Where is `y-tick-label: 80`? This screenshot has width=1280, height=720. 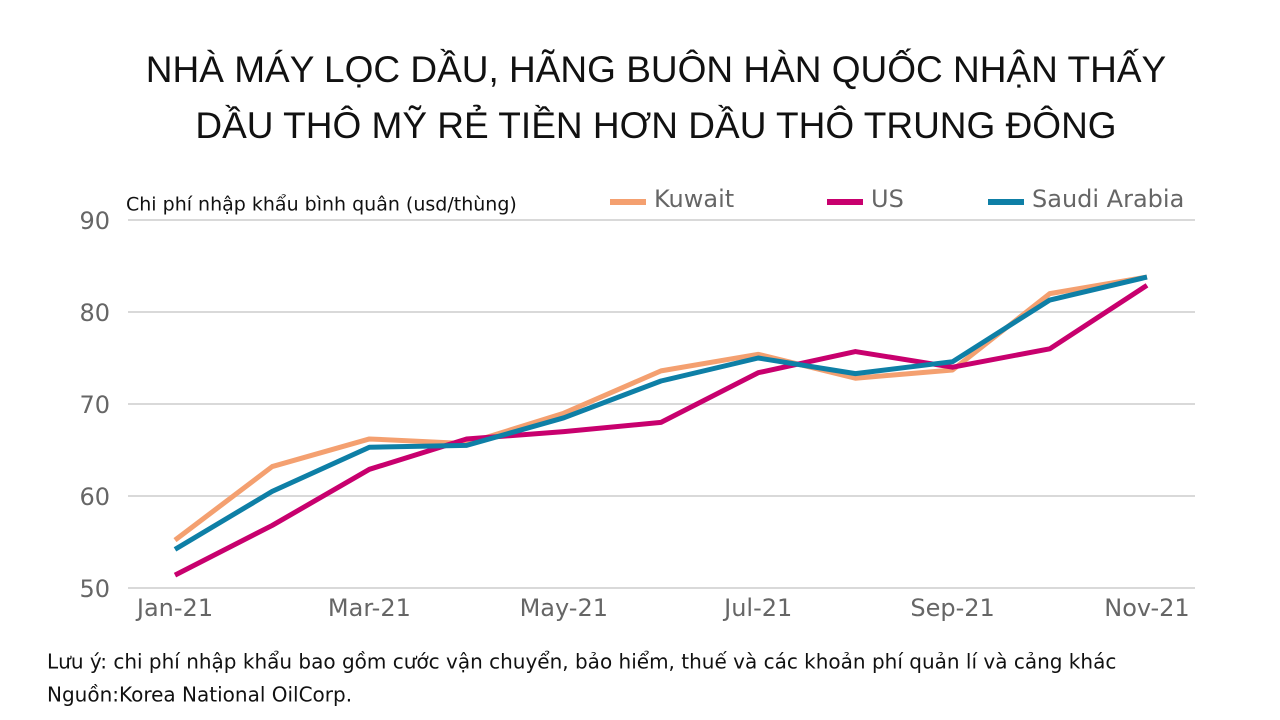
y-tick-label: 80 is located at coordinates (94, 313).